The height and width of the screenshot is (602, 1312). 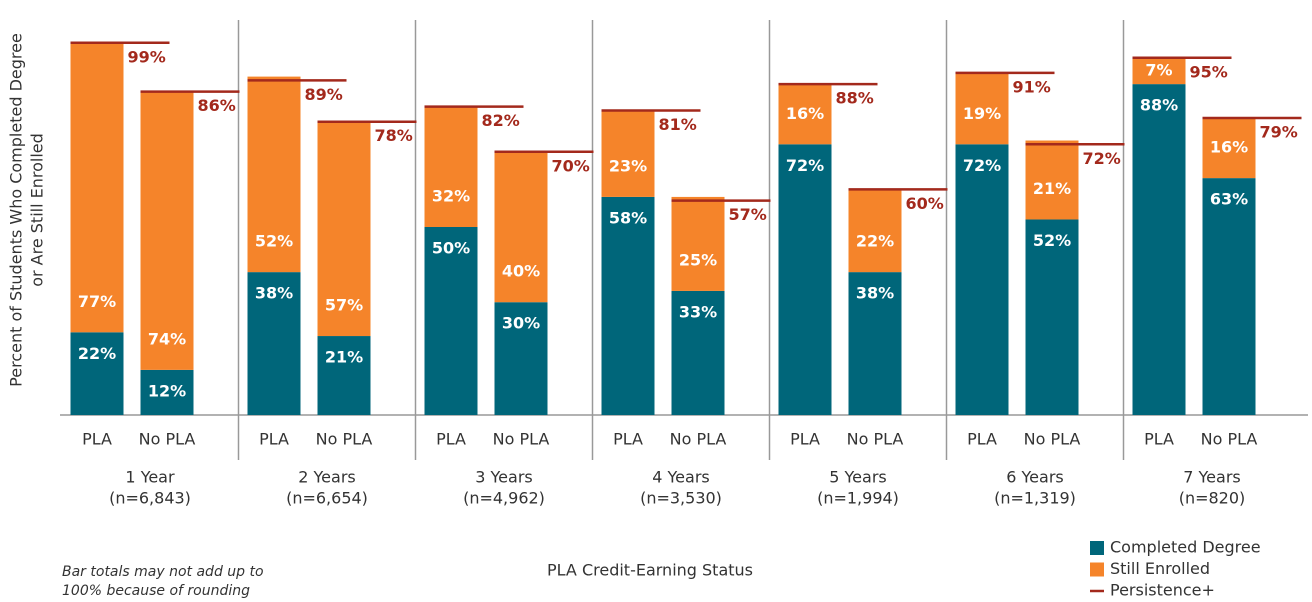 What do you see at coordinates (748, 214) in the screenshot?
I see `persistence-label: 57%` at bounding box center [748, 214].